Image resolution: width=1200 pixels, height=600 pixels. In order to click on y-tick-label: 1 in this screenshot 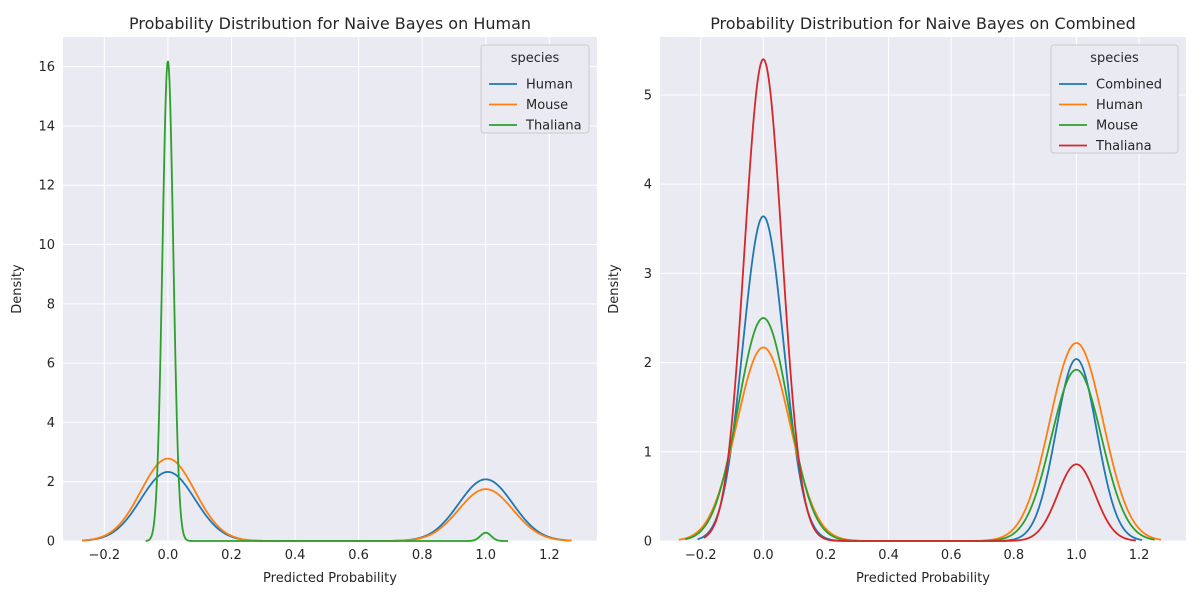, I will do `click(648, 452)`.